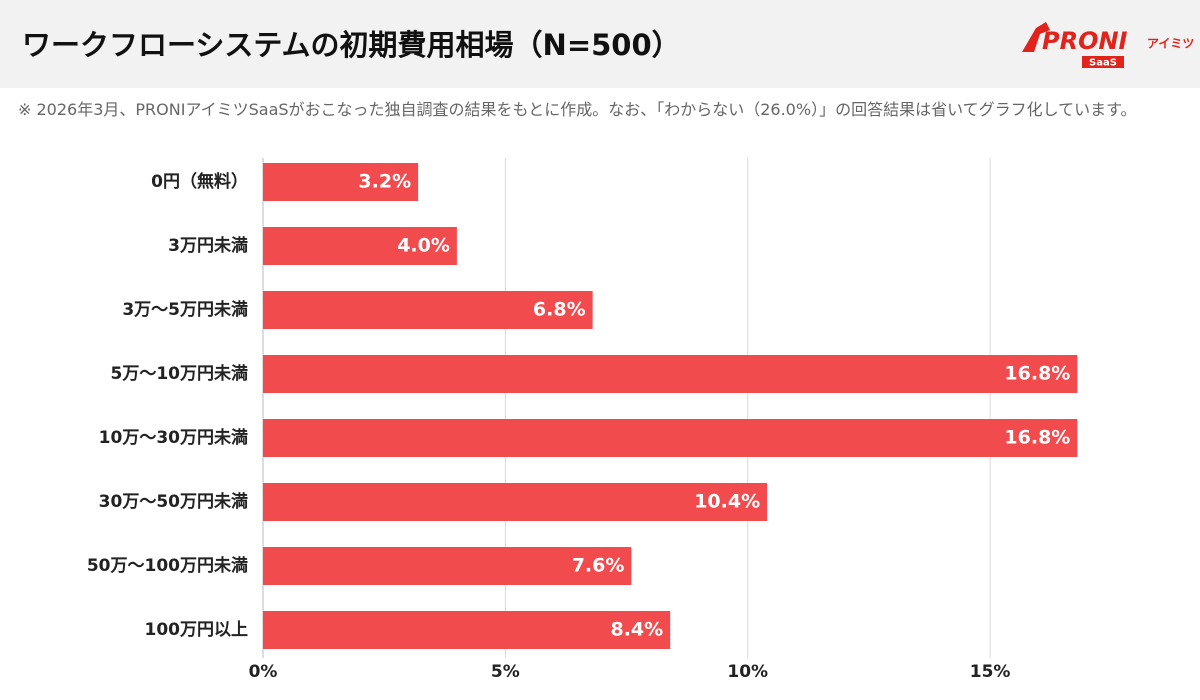 The image size is (1200, 700). What do you see at coordinates (199, 181) in the screenshot?
I see `y-tick-label: 0円（無料）` at bounding box center [199, 181].